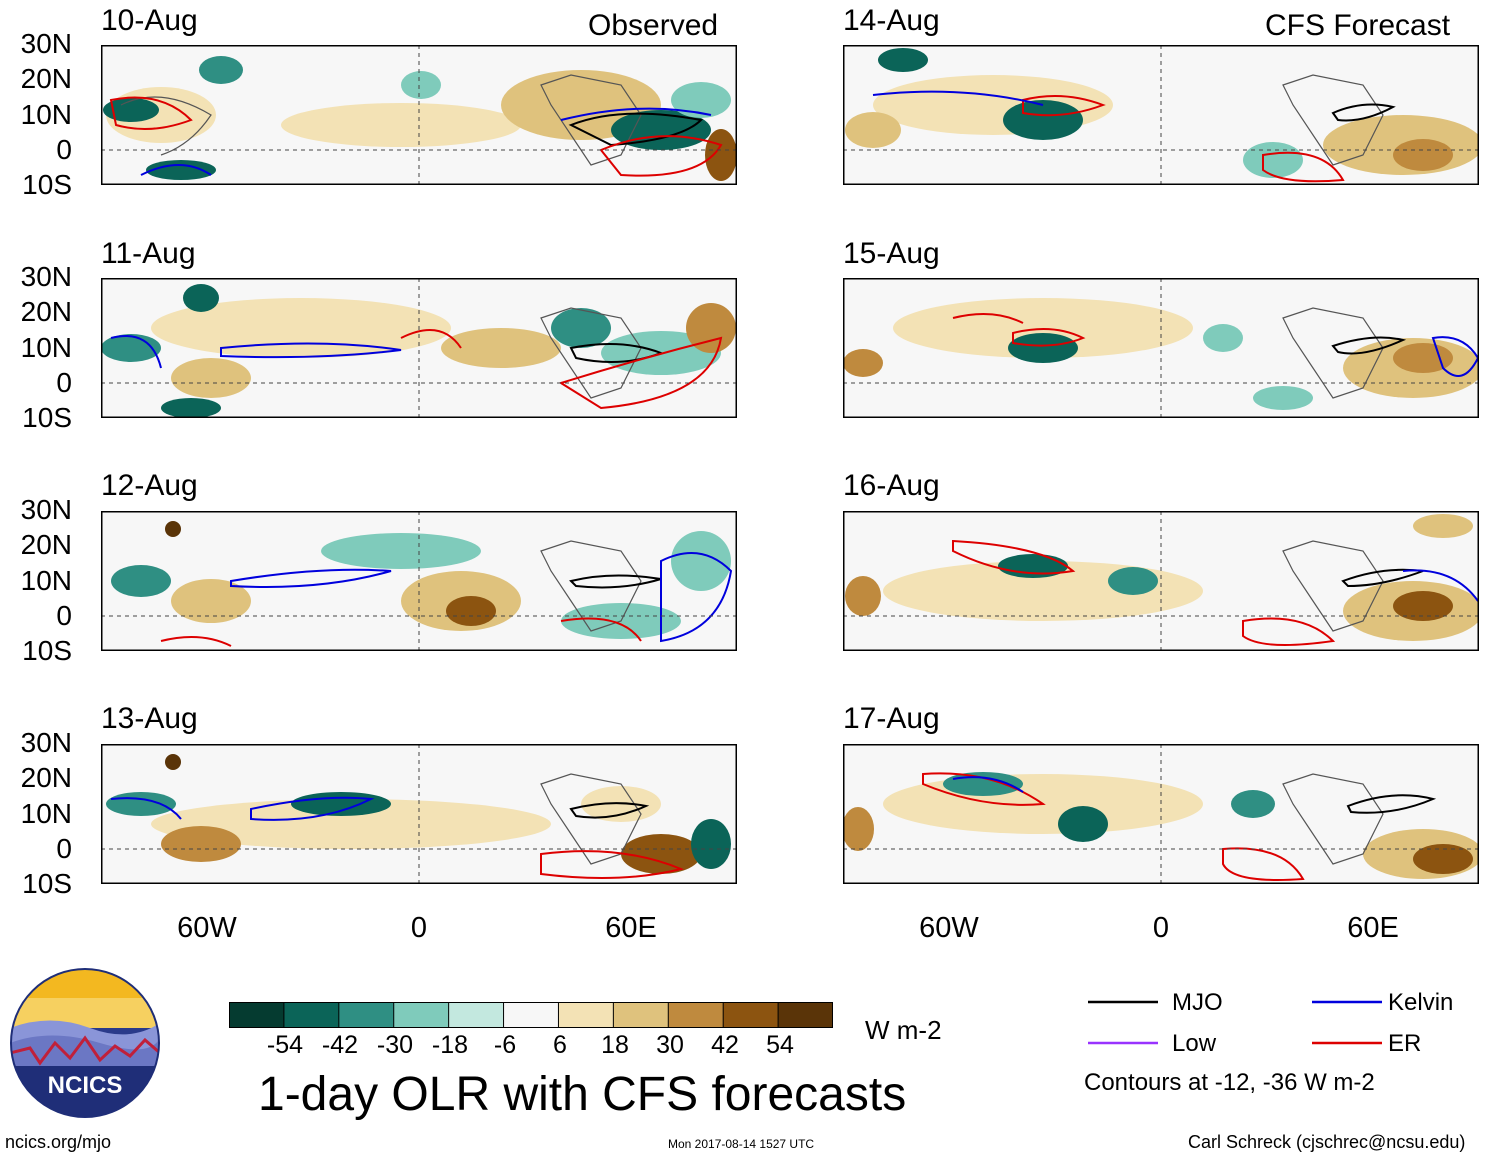  Describe the element at coordinates (1327, 1142) in the screenshot. I see `footer-author: Carl Schreck (cjschrec@ncsu.edu)` at that location.